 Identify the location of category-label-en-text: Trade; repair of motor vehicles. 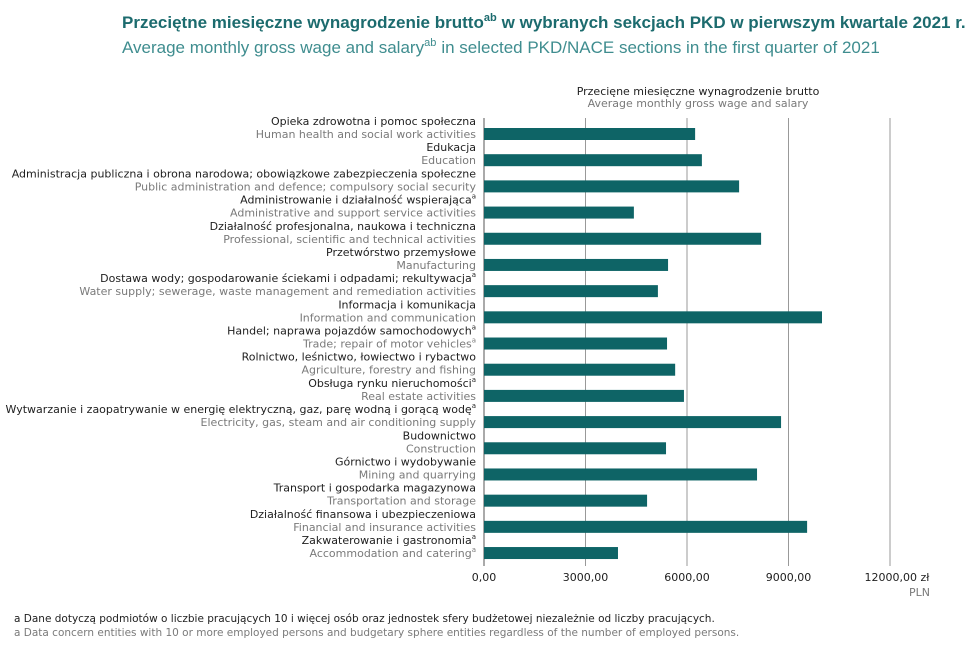
(387, 344).